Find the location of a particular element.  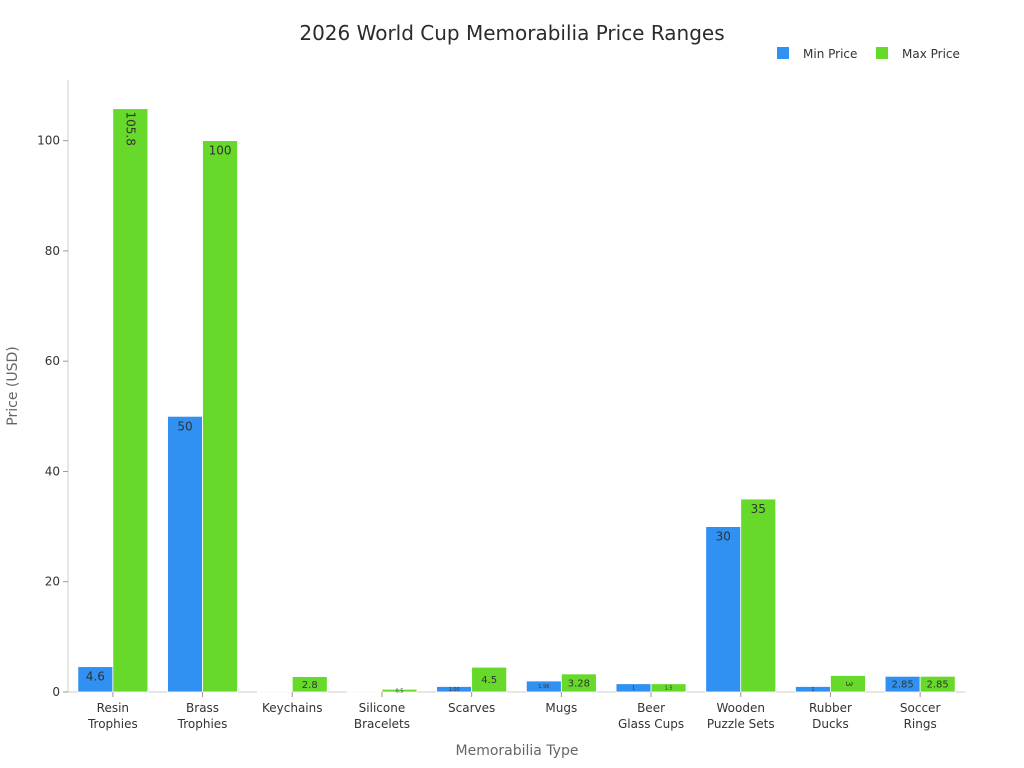

bar-max-price-beer-glass-cups is located at coordinates (668, 688).